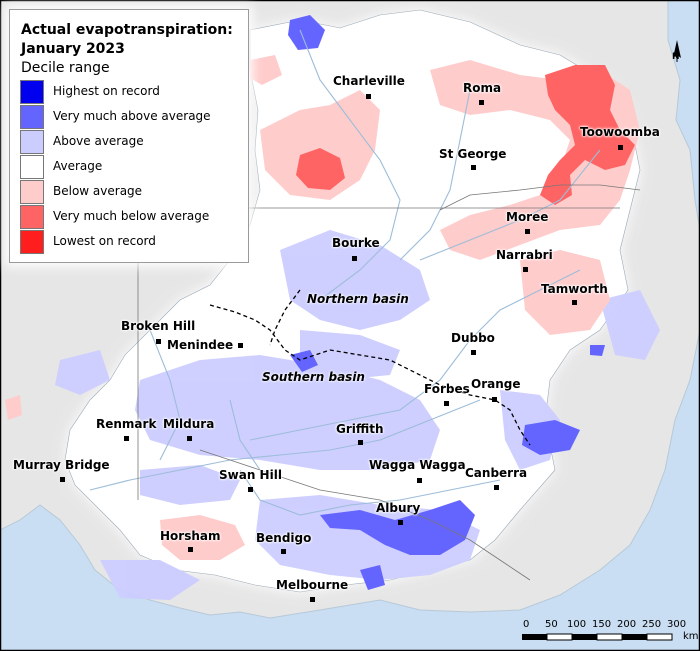 This screenshot has width=700, height=651. I want to click on northern-basin-label: Northern basin, so click(358, 299).